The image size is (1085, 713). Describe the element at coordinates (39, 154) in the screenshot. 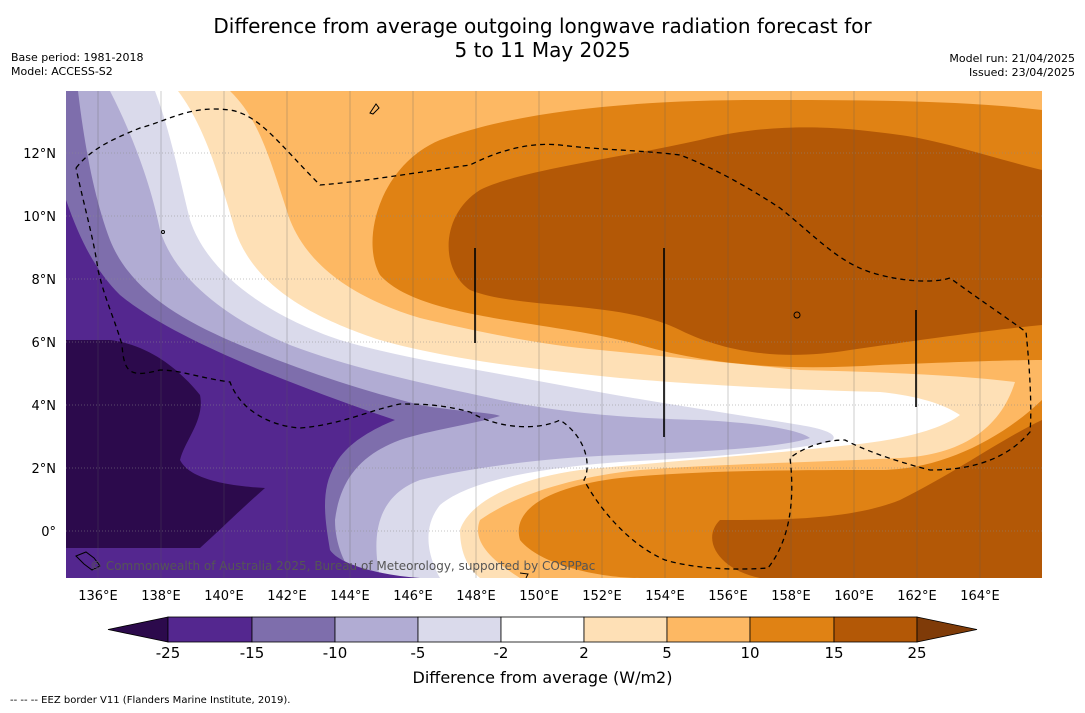

I see `lat-label: 12°N` at that location.